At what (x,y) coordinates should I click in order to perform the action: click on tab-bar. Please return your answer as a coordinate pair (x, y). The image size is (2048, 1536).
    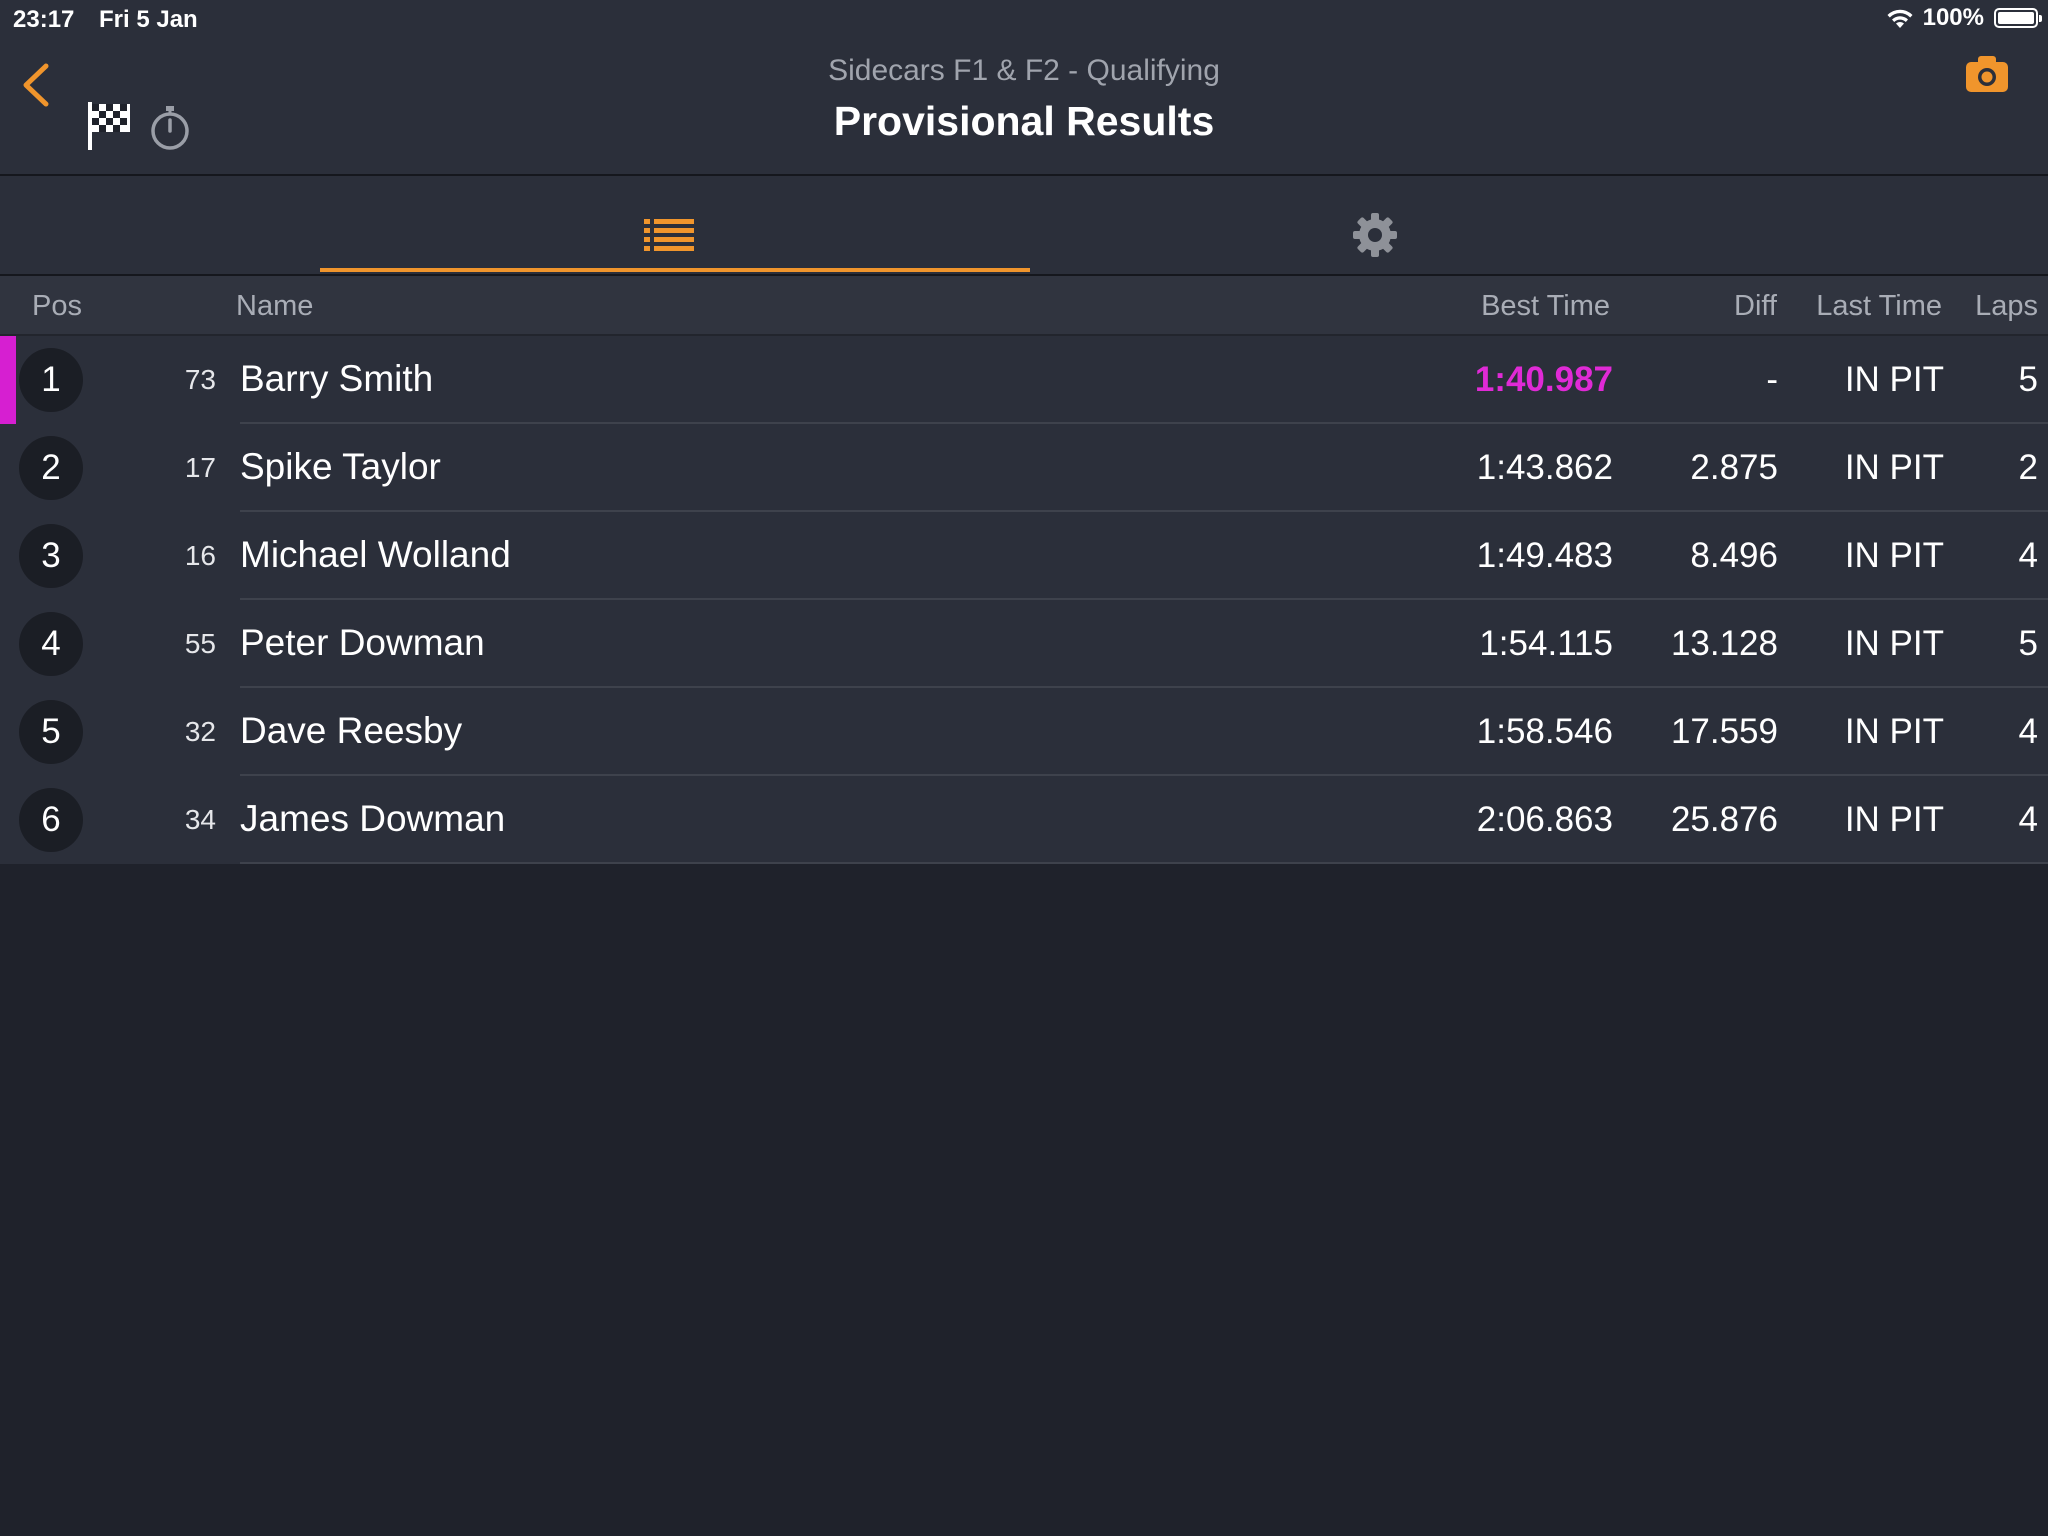
    Looking at the image, I should click on (1024, 226).